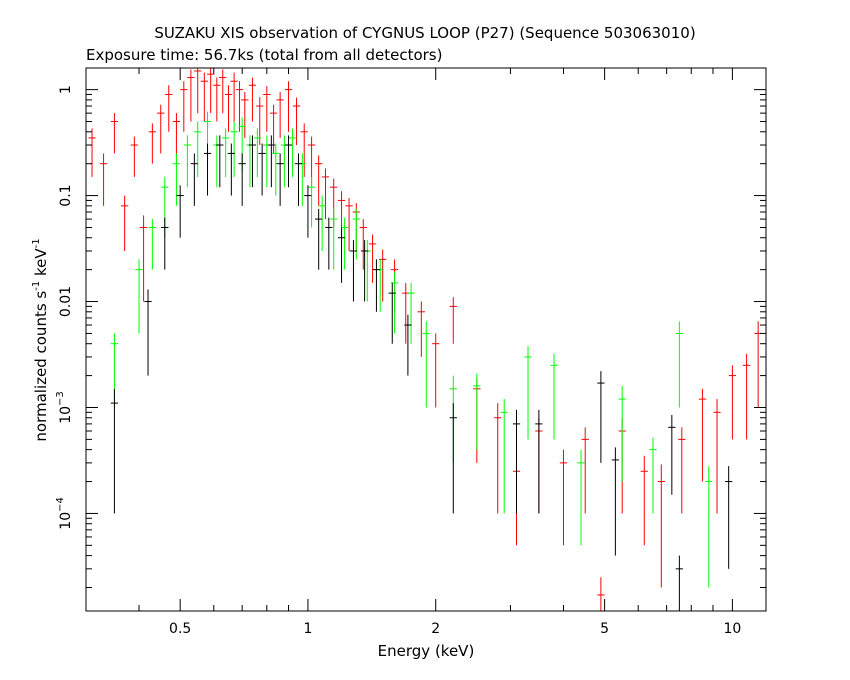 The height and width of the screenshot is (680, 850). What do you see at coordinates (180, 629) in the screenshot?
I see `x-tick-label: 0.5` at bounding box center [180, 629].